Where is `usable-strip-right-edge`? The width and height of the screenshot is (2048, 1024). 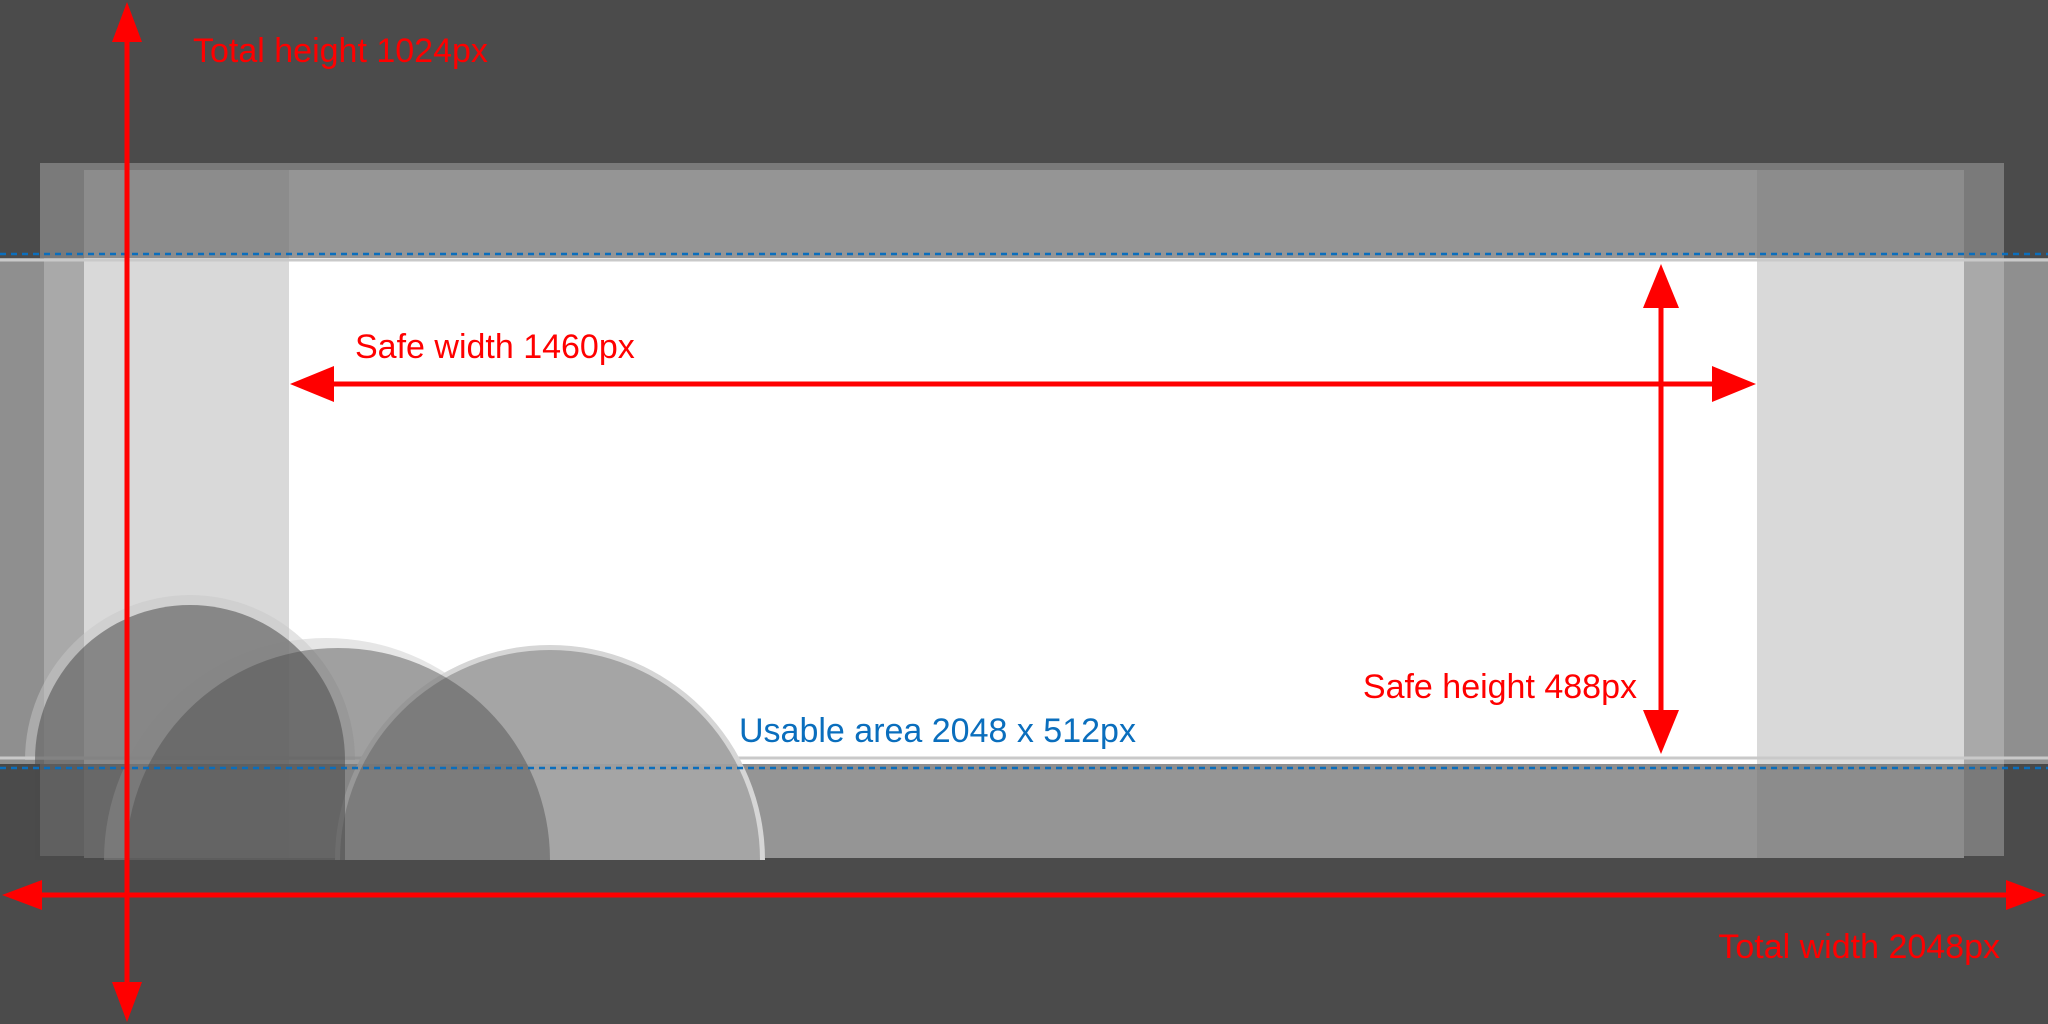 usable-strip-right-edge is located at coordinates (2026, 511).